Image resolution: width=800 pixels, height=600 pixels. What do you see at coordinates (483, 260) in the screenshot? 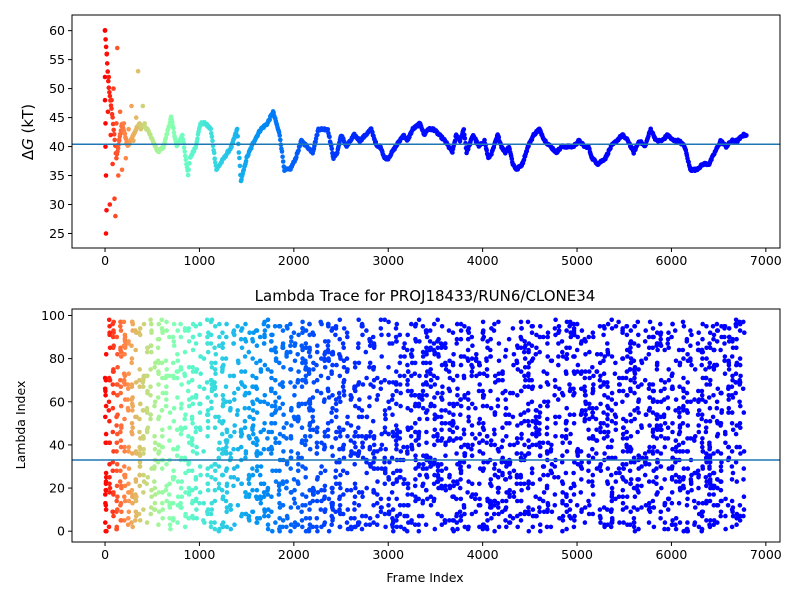
I see `x-tick-label: 4000` at bounding box center [483, 260].